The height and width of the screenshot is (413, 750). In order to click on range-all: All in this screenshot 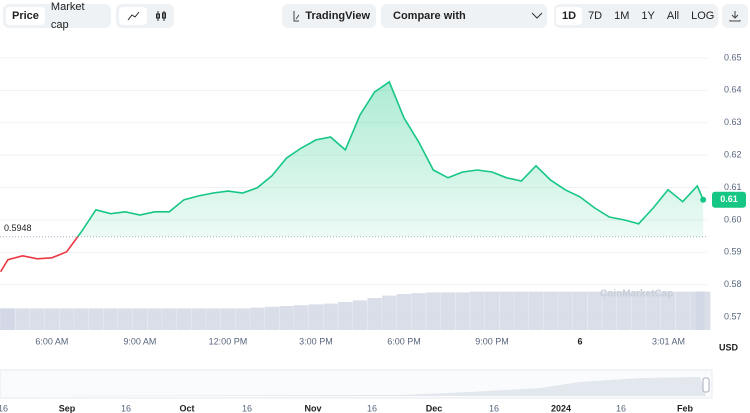, I will do `click(673, 16)`.